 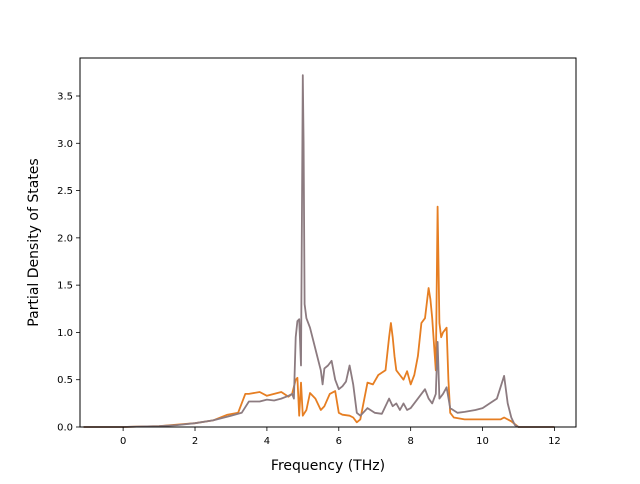 I want to click on x-tick-label: 0, so click(x=123, y=441).